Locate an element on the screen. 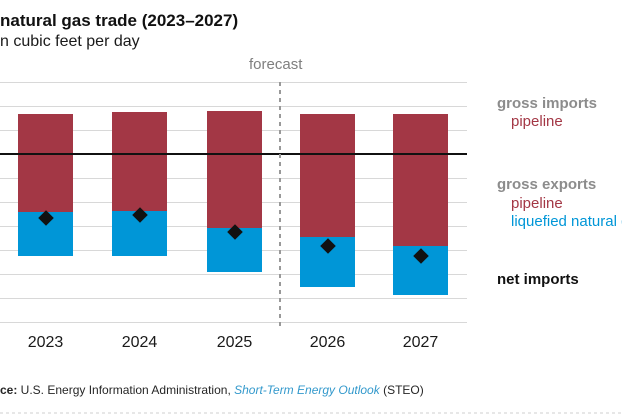  legend-item-exports-pipeline: pipeline is located at coordinates (537, 203).